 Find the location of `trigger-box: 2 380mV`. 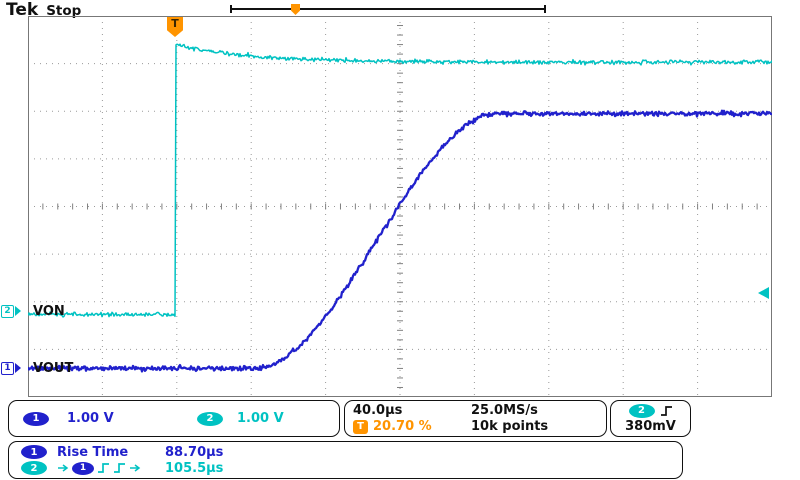

trigger-box: 2 380mV is located at coordinates (650, 418).